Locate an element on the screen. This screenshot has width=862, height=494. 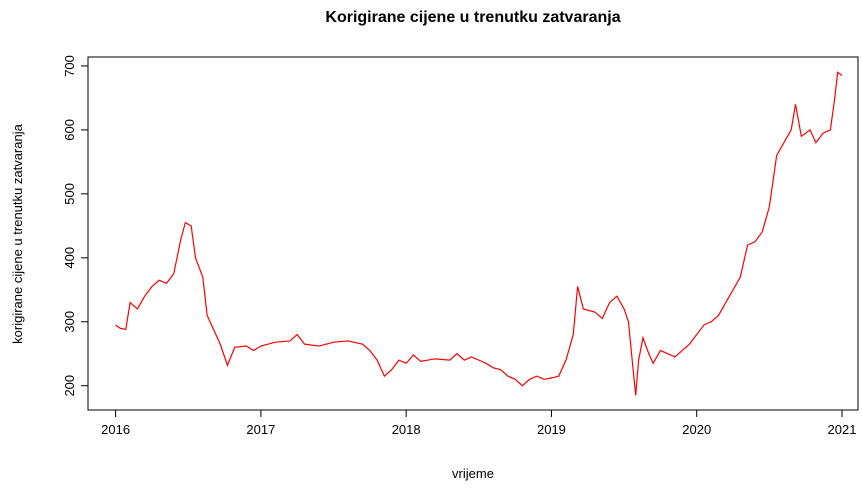
x-tick-label: 2016 is located at coordinates (115, 429).